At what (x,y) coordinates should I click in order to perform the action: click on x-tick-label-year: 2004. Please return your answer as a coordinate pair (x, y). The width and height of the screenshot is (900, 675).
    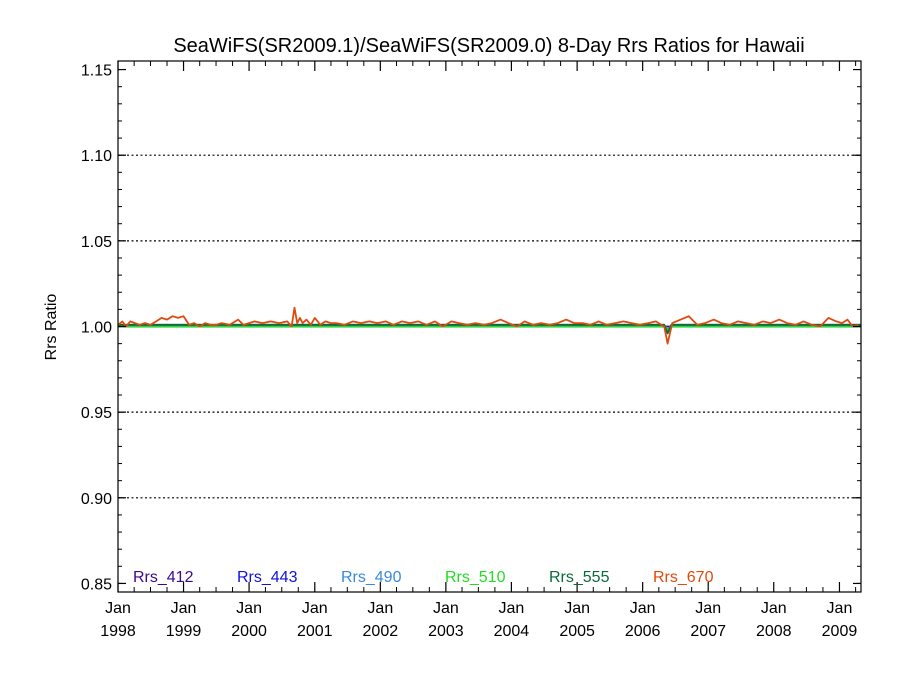
    Looking at the image, I should click on (512, 631).